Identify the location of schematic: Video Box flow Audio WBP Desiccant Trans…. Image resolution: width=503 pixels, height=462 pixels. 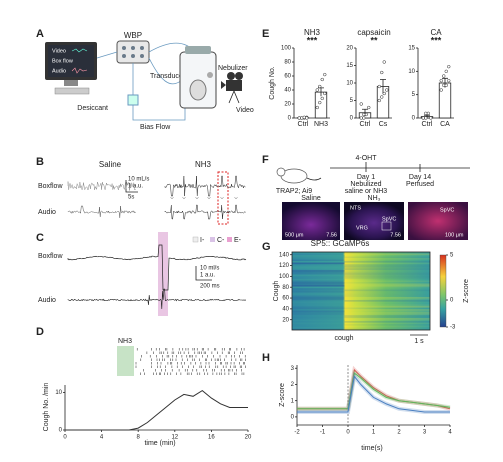
(149, 81).